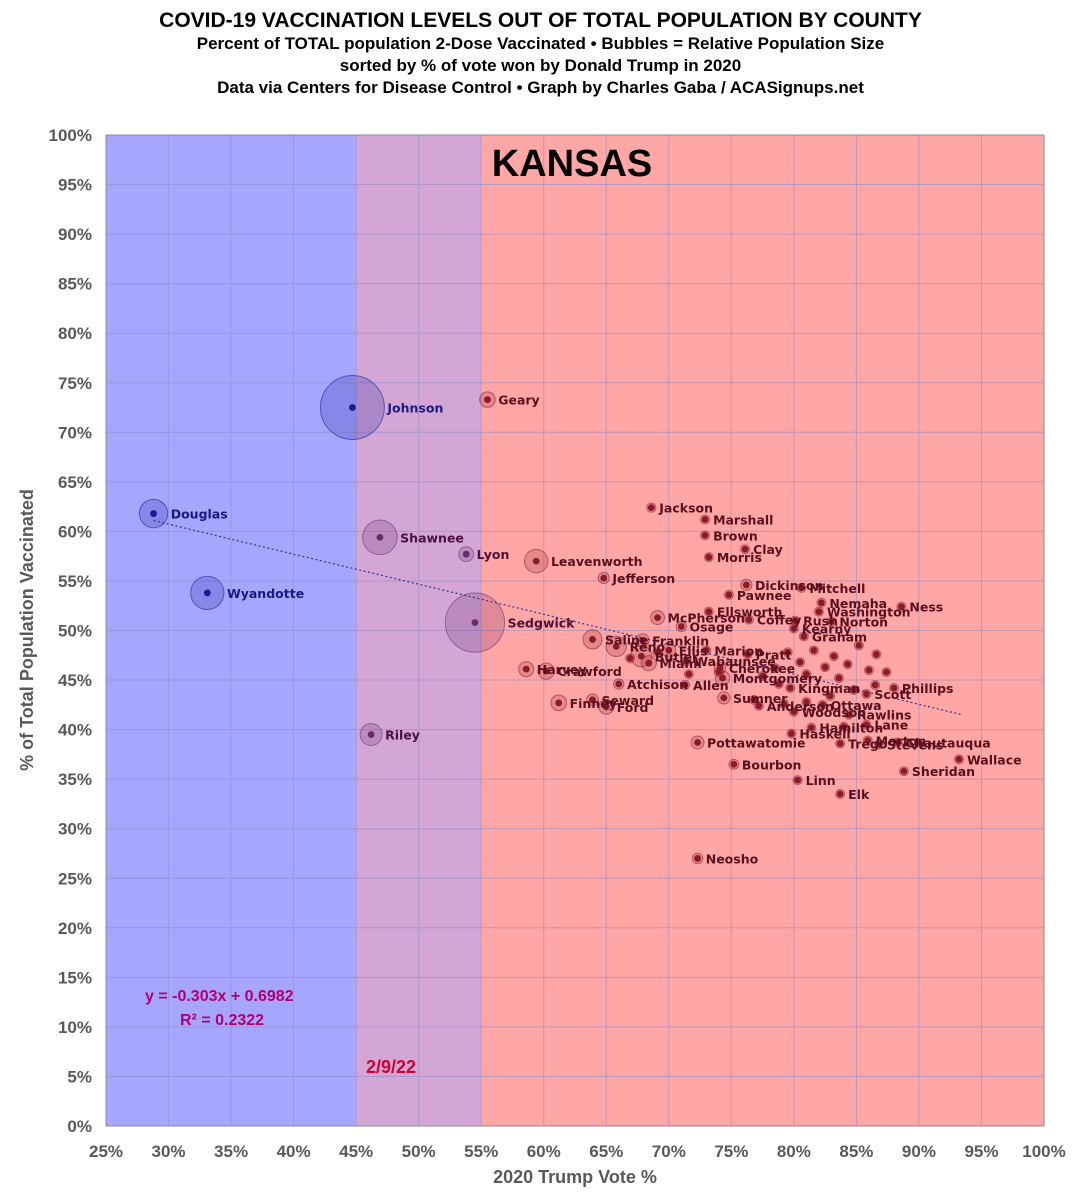 The image size is (1081, 1200). What do you see at coordinates (711, 627) in the screenshot?
I see `point-label: Osage` at bounding box center [711, 627].